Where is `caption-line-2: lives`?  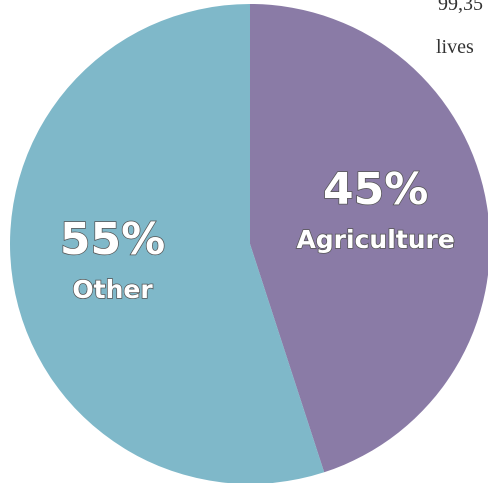
caption-line-2: lives is located at coordinates (455, 47).